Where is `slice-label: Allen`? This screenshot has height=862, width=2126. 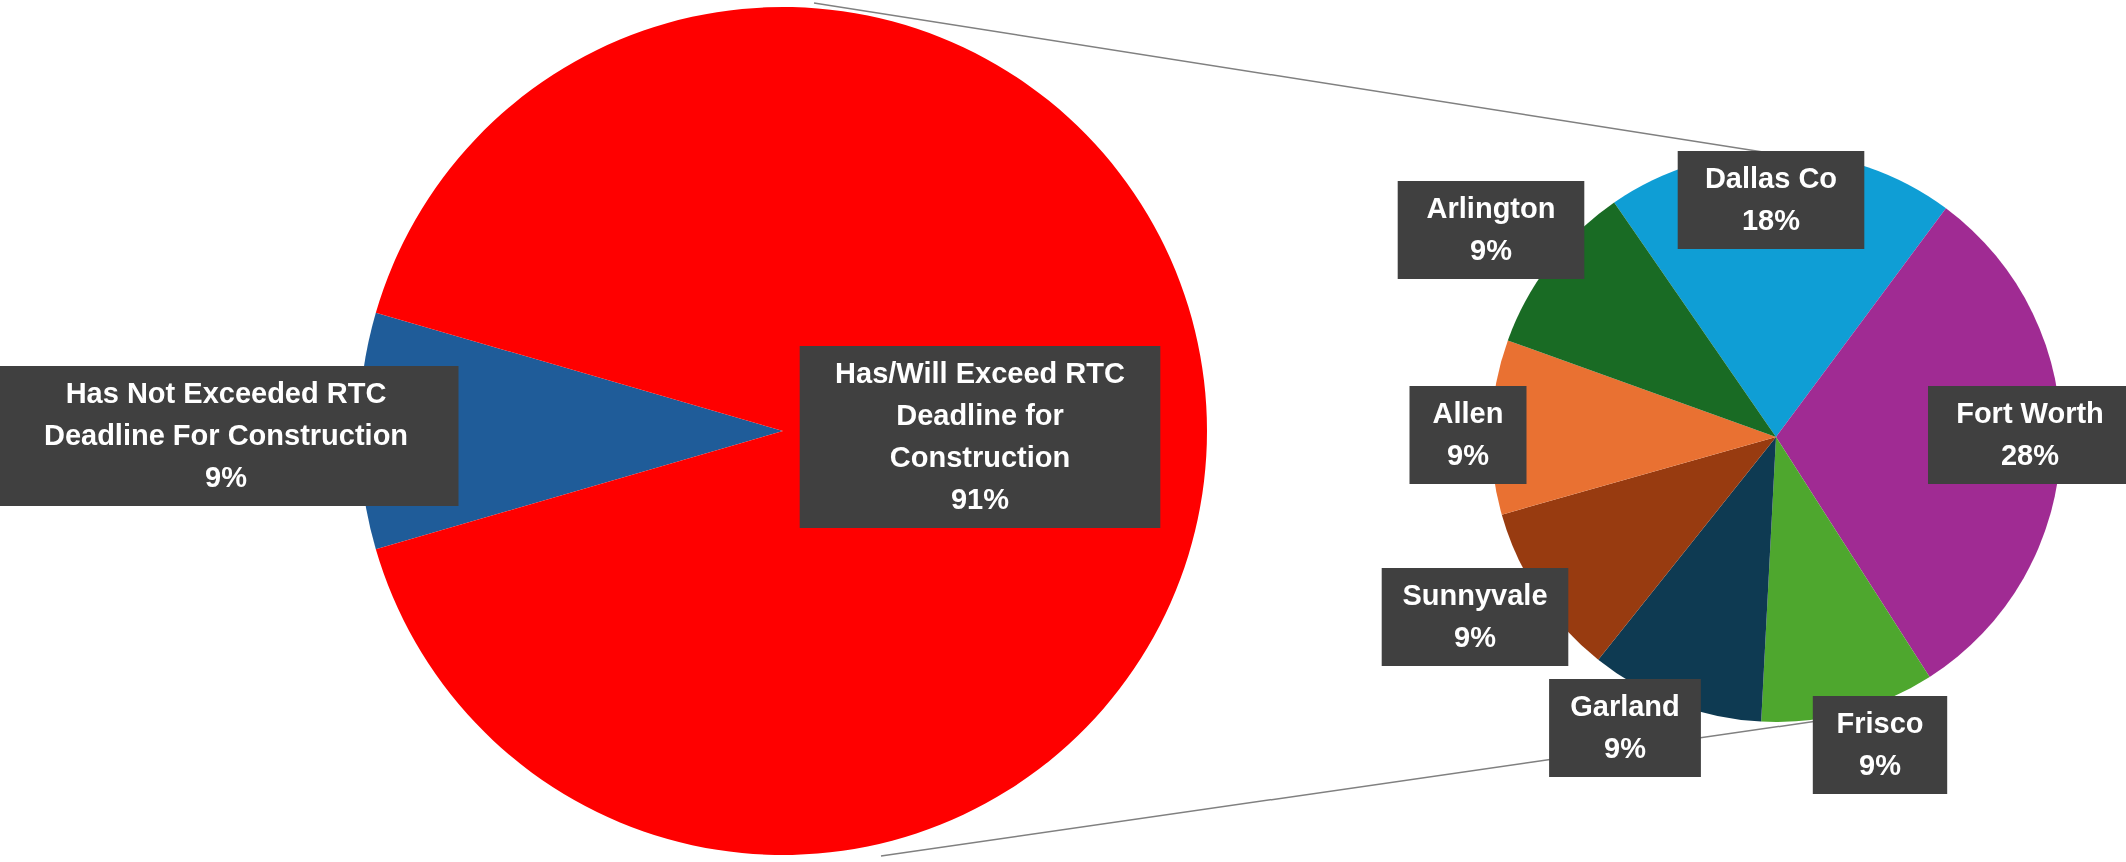 slice-label: Allen is located at coordinates (1468, 413).